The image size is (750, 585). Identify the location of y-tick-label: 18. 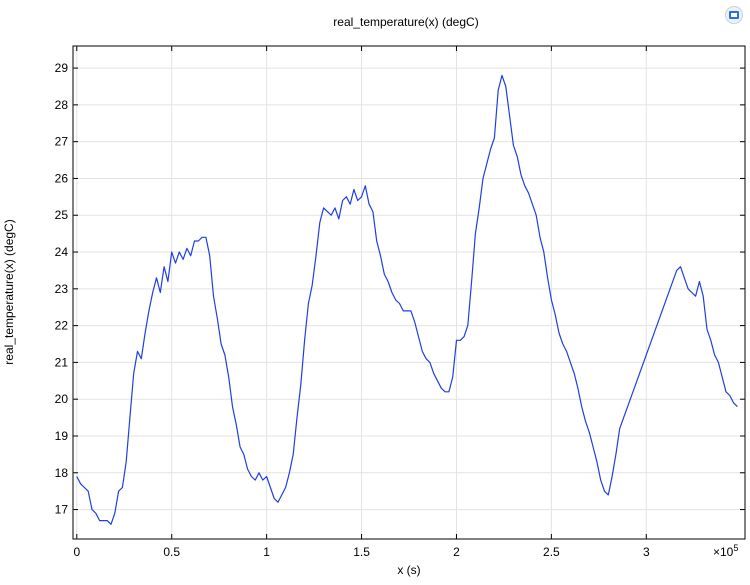
(62, 473).